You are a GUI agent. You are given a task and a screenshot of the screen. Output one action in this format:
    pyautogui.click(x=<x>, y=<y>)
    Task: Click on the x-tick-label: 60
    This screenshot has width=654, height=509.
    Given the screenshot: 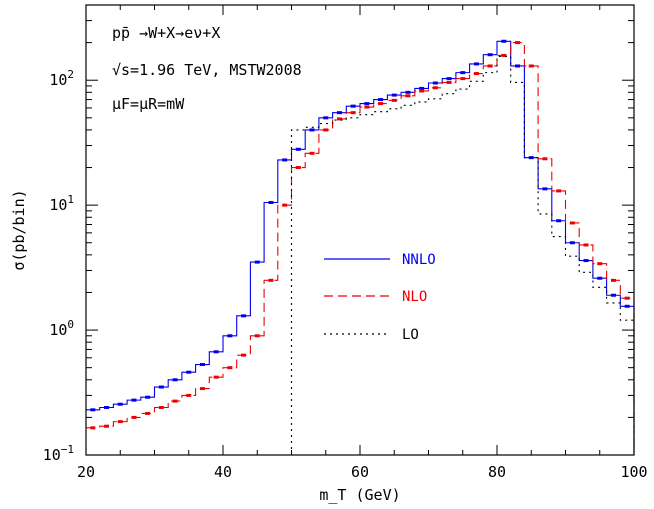 What is the action you would take?
    pyautogui.click(x=360, y=472)
    